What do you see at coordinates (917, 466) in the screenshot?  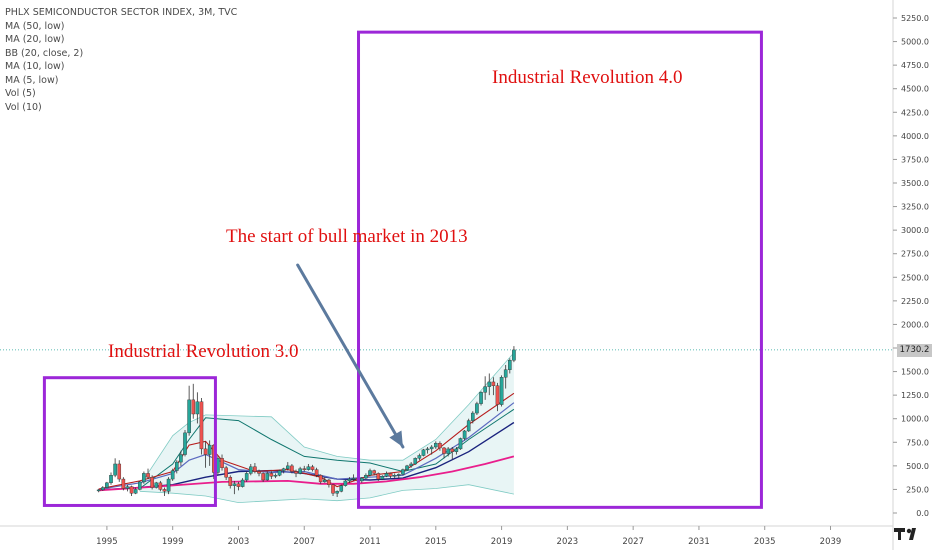 I see `y-tick-label: 500.0` at bounding box center [917, 466].